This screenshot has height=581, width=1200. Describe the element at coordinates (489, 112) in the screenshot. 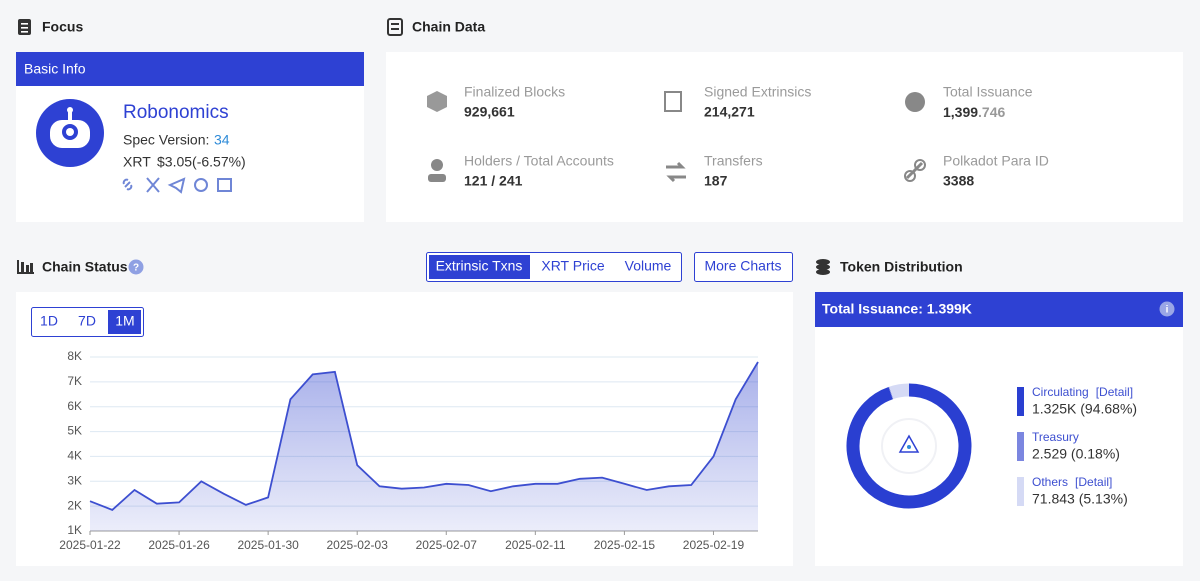

I see `stat-value: 929,661` at that location.